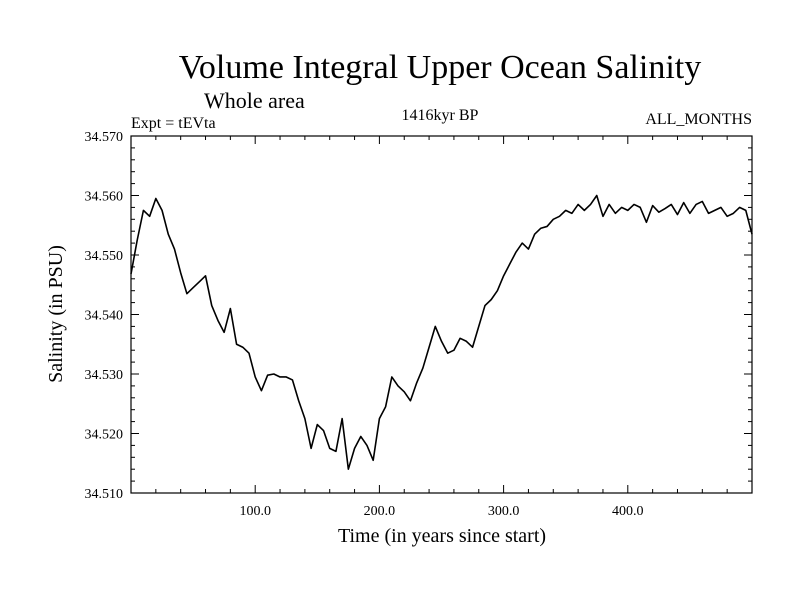  I want to click on x-tick-label: 200.0, so click(380, 511).